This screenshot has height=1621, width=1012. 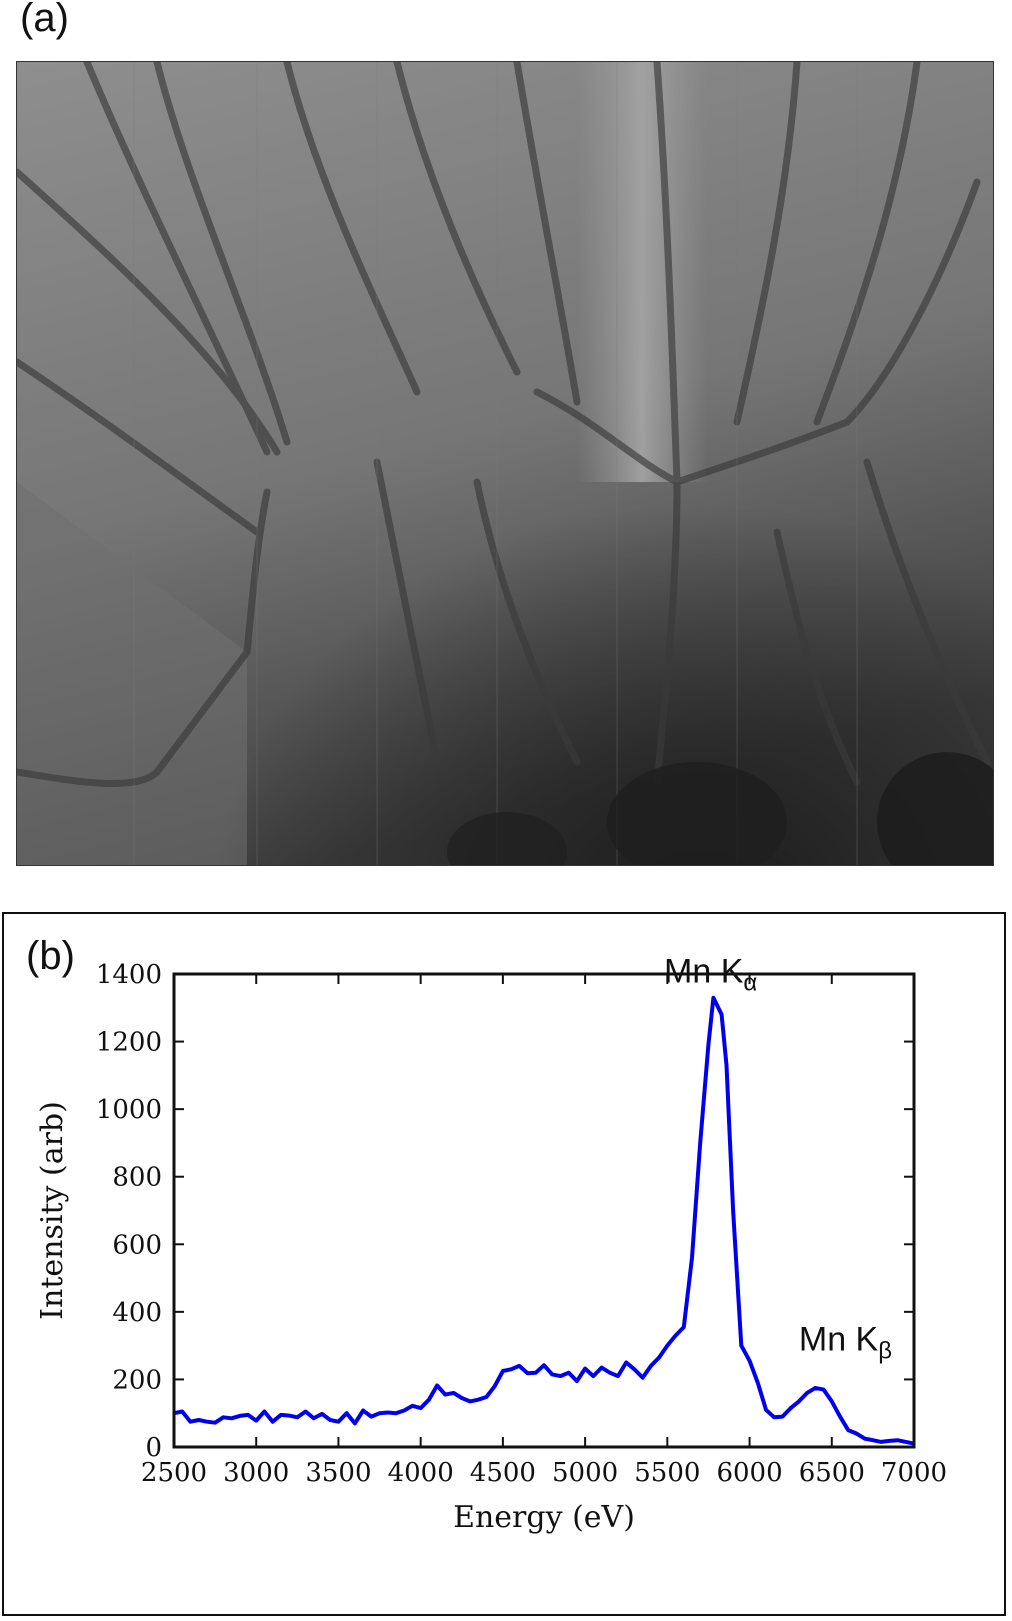 I want to click on x-tick-labels: 2500 3000 3500 4000 4500 5000 5500 6000 6500 7000, so click(x=544, y=1473).